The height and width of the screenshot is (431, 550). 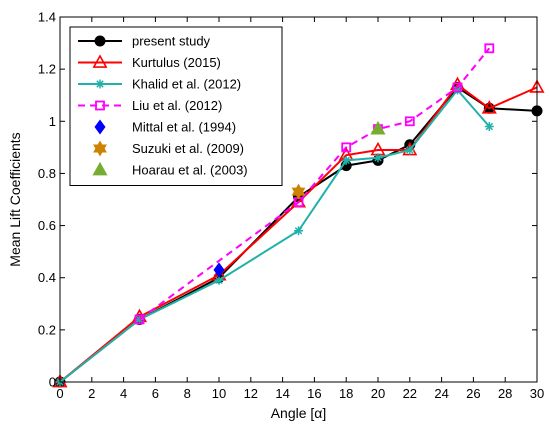 I want to click on legend-label: Suzuki et al. (2009), so click(x=188, y=148).